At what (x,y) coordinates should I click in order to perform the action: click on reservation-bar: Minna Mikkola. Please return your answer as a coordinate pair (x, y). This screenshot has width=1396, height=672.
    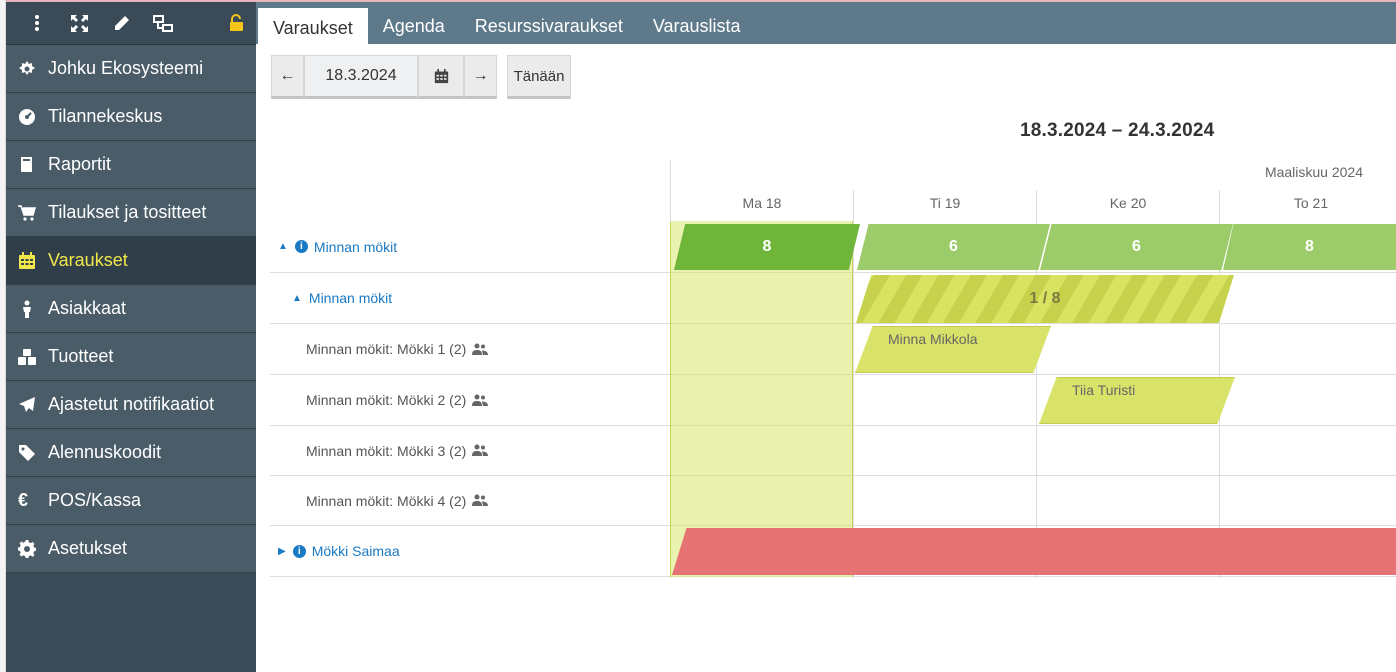
    Looking at the image, I should click on (953, 349).